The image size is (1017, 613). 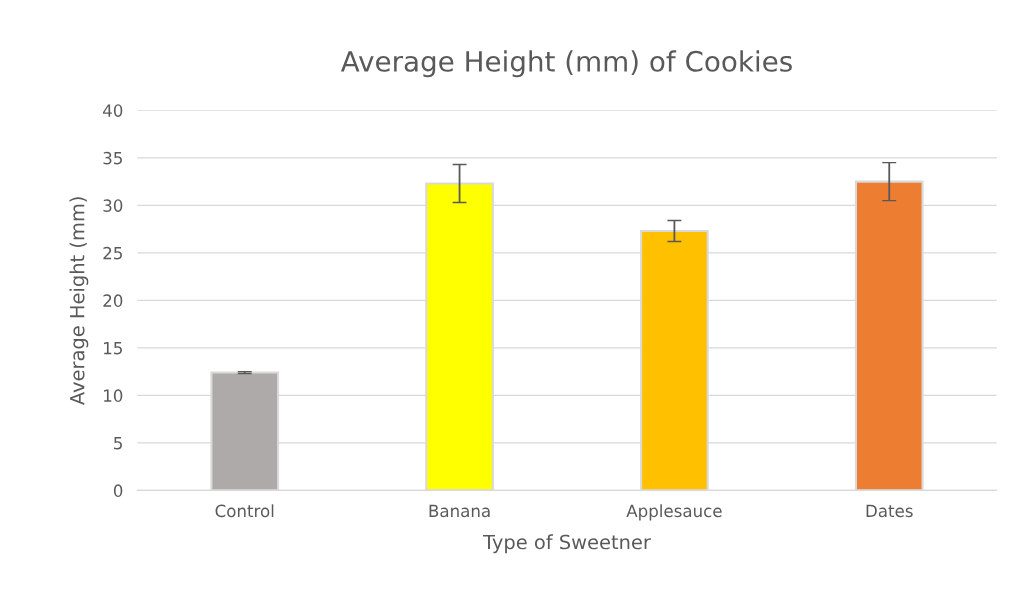 What do you see at coordinates (113, 395) in the screenshot?
I see `y-tick-label: 10` at bounding box center [113, 395].